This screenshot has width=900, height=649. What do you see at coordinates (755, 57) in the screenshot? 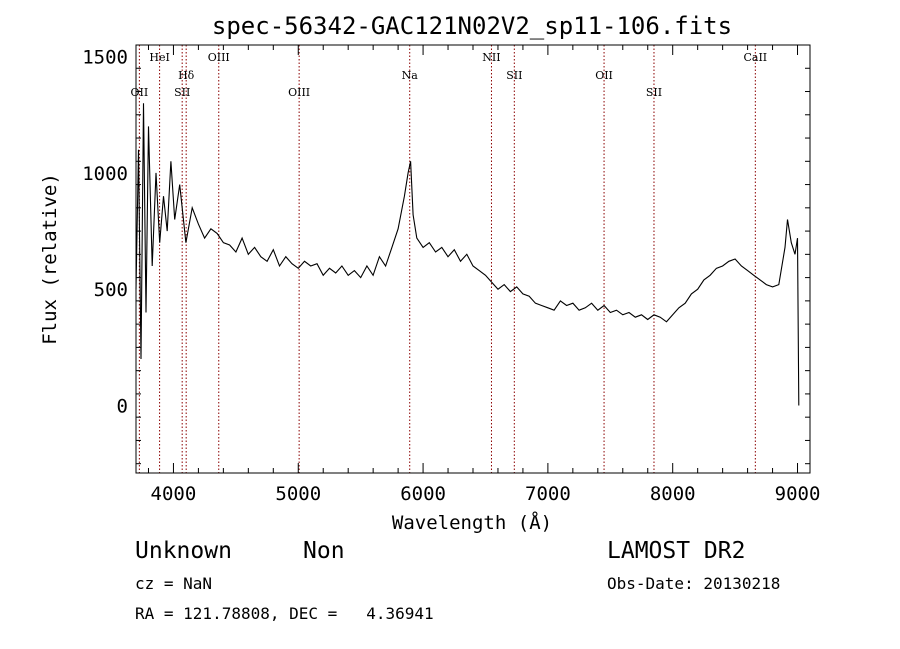
I see `line-marker-label: CaII` at bounding box center [755, 57].